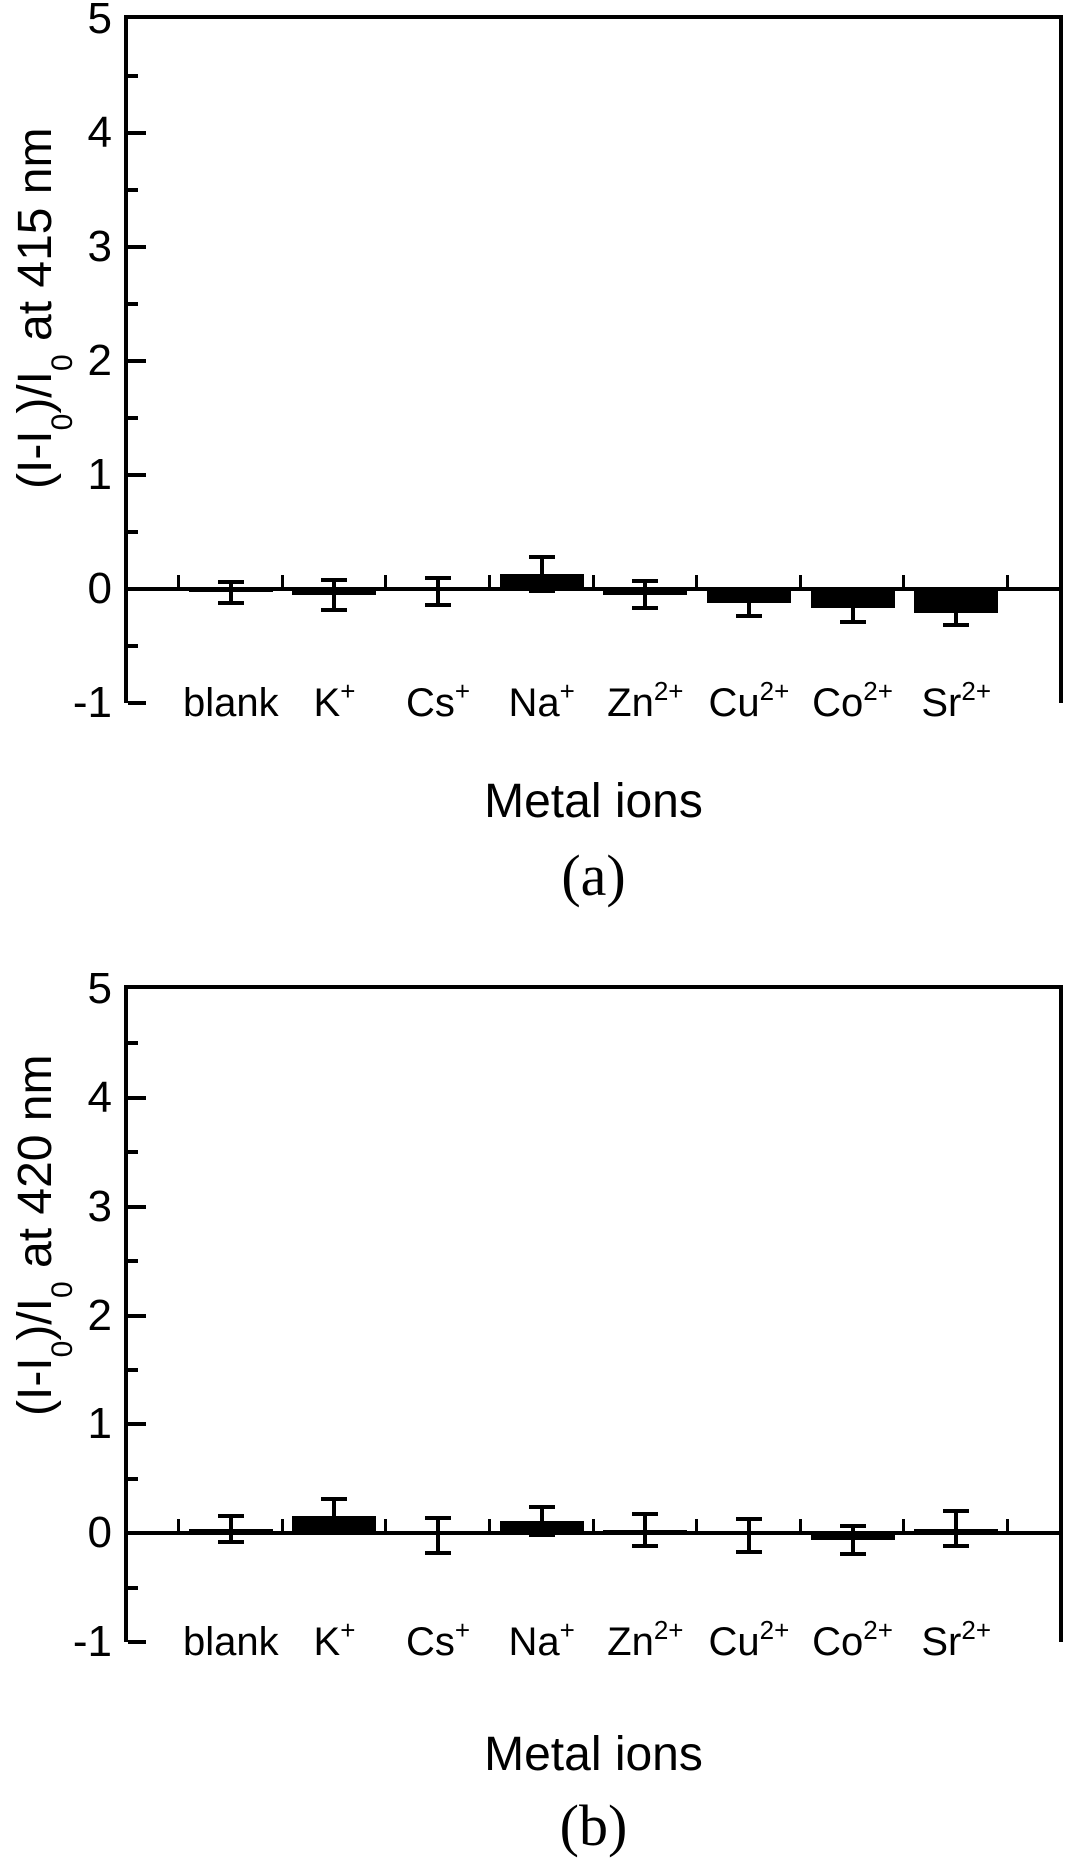  Describe the element at coordinates (541, 1535) in the screenshot. I see `error-cap-bottom-Na+` at that location.